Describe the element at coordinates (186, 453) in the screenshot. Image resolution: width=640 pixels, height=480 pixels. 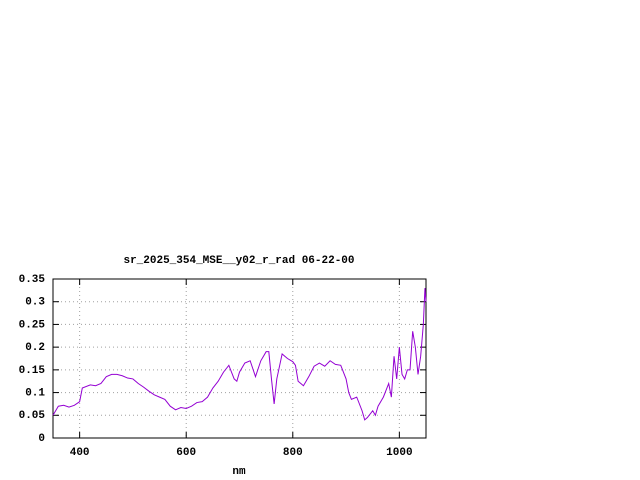
I see `x-tick-label: 600` at that location.